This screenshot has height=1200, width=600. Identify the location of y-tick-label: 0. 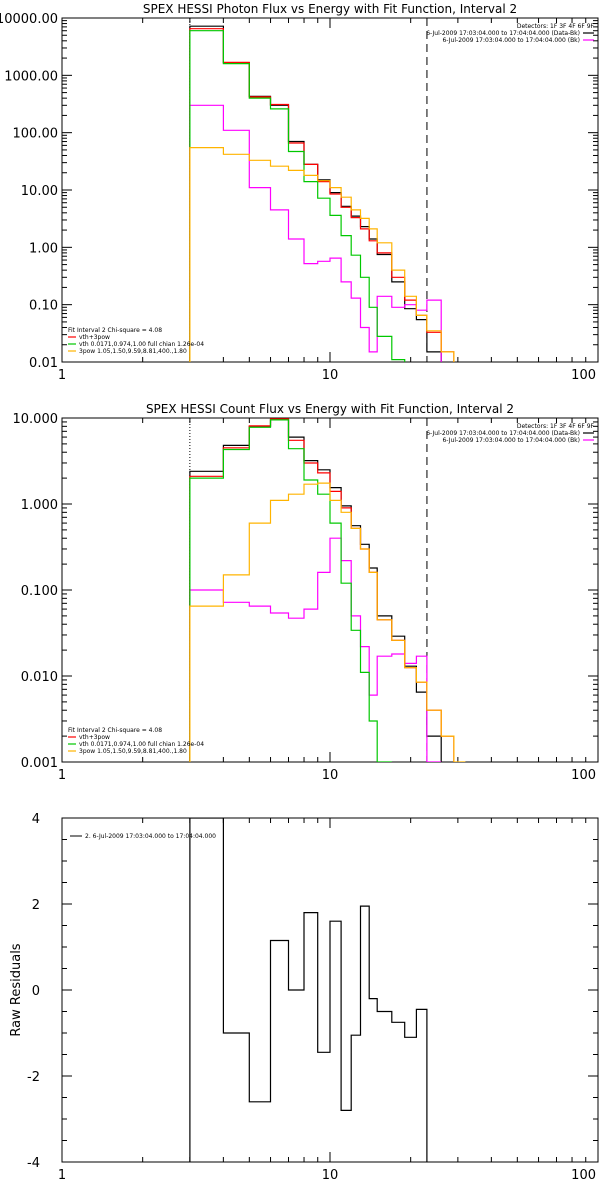
(36, 991).